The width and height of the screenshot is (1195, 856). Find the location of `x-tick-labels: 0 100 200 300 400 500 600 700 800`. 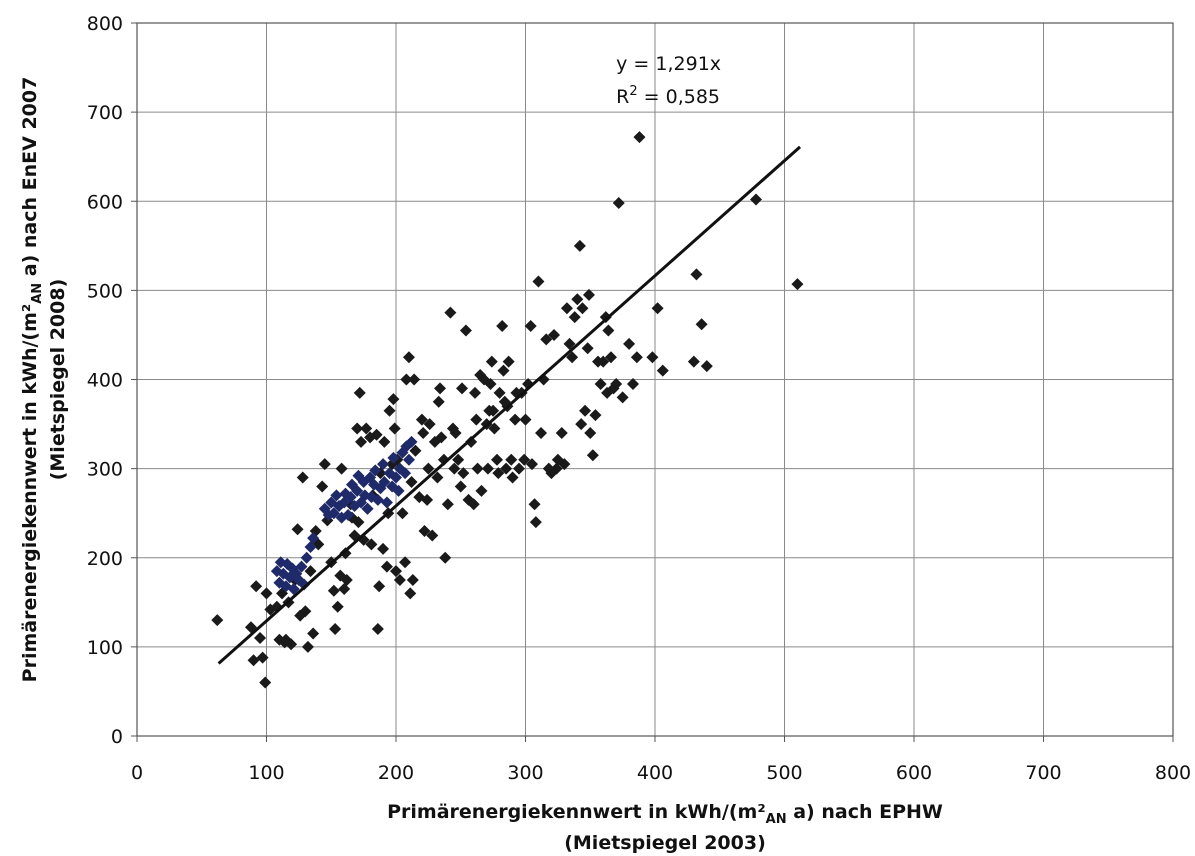

x-tick-labels: 0 100 200 300 400 500 600 700 800 is located at coordinates (661, 773).